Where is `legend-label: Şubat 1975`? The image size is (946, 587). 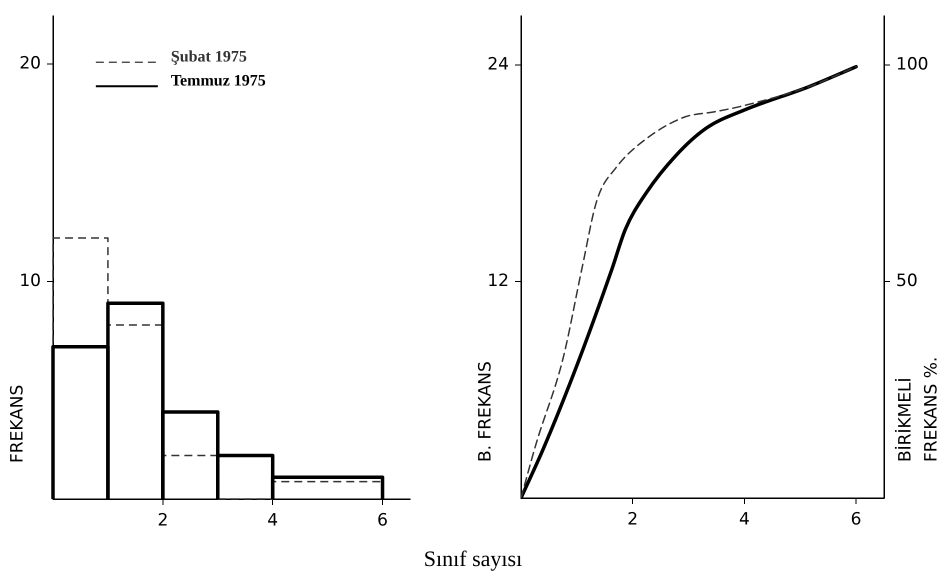
legend-label: Şubat 1975 is located at coordinates (208, 57).